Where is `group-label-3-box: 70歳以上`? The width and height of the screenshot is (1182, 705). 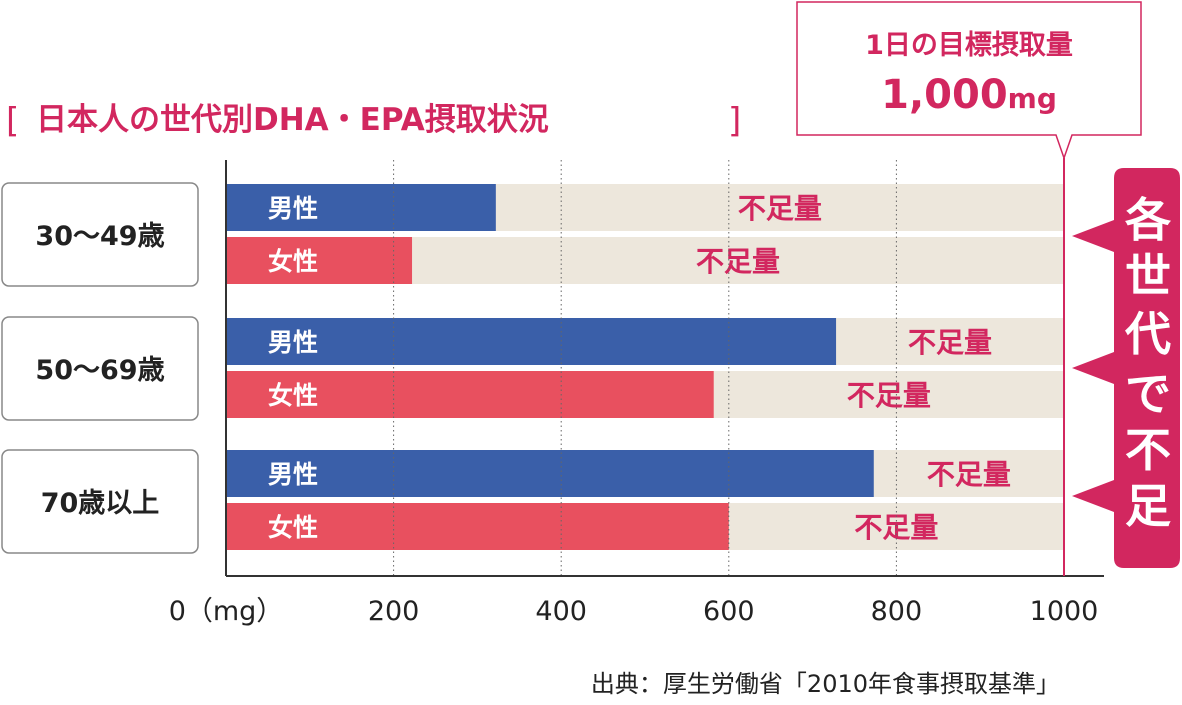
group-label-3-box: 70歳以上 is located at coordinates (100, 501).